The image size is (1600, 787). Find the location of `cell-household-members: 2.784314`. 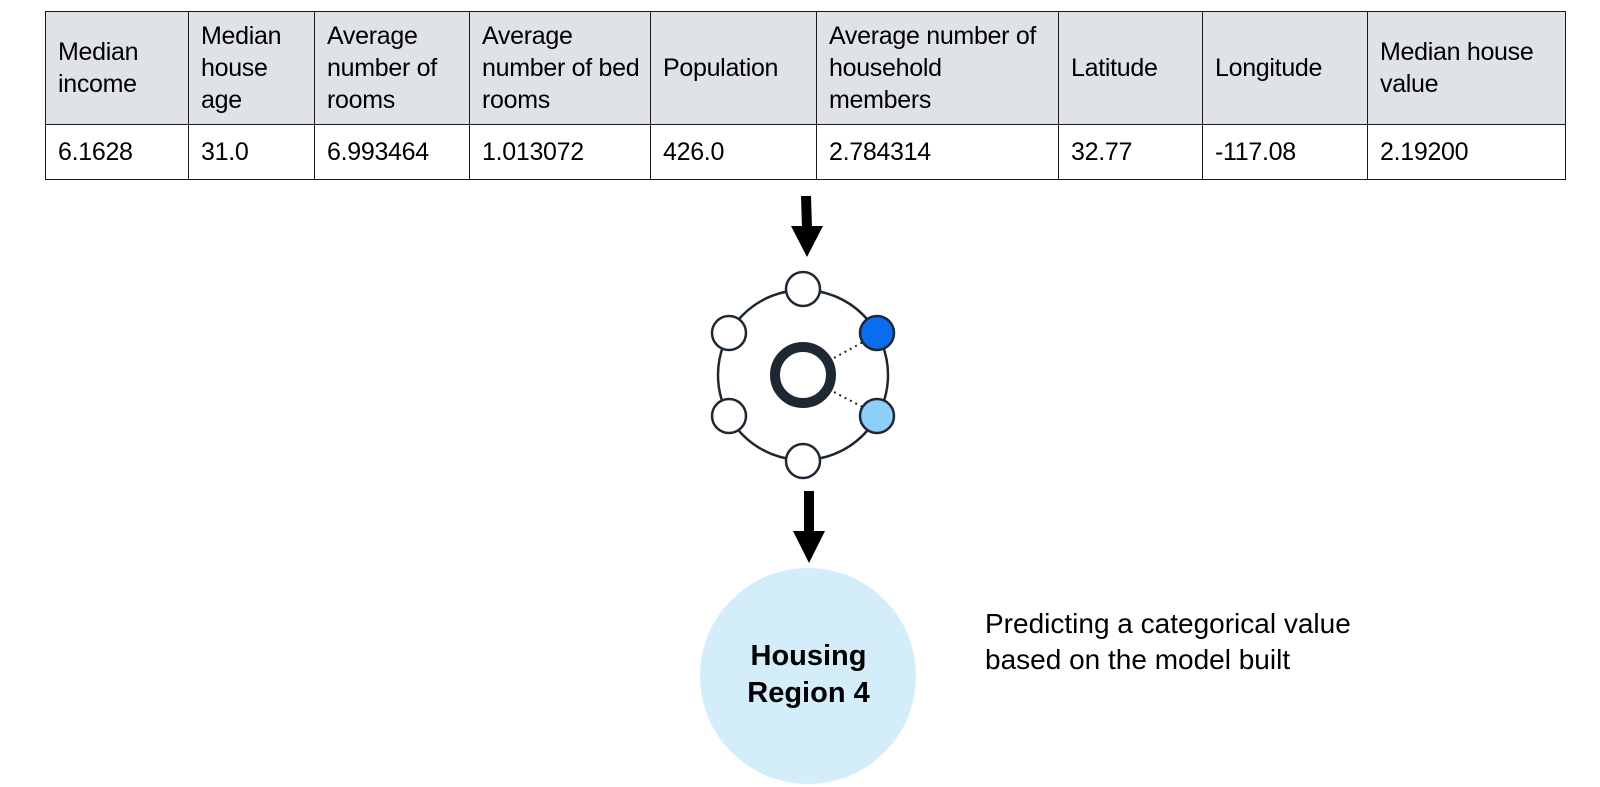

cell-household-members: 2.784314 is located at coordinates (937, 152).